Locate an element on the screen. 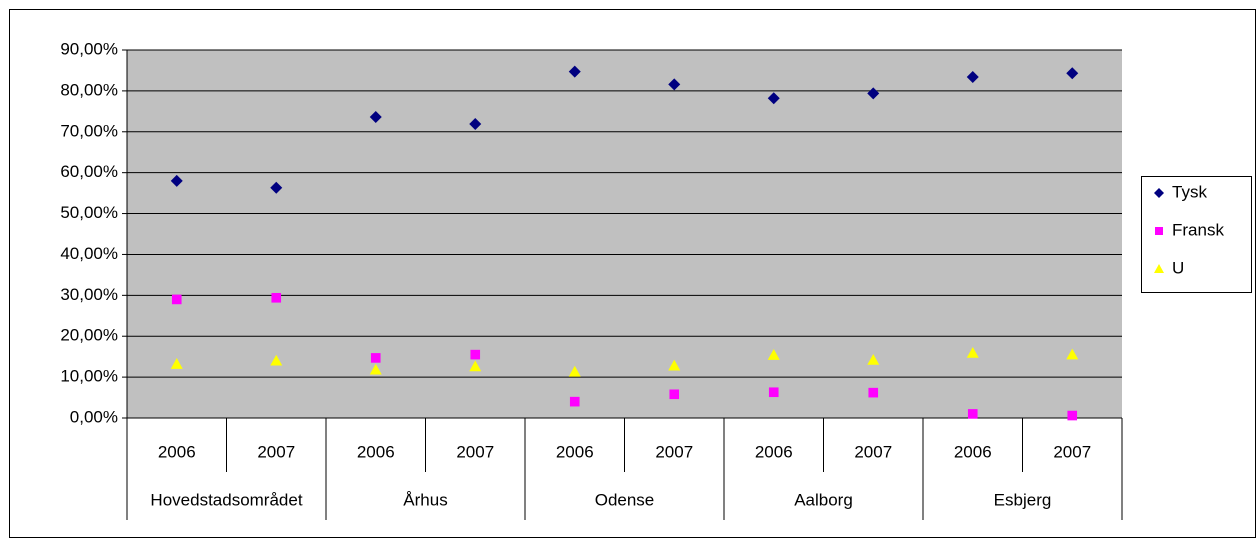  y-tick-label: 20,00% is located at coordinates (89, 335).